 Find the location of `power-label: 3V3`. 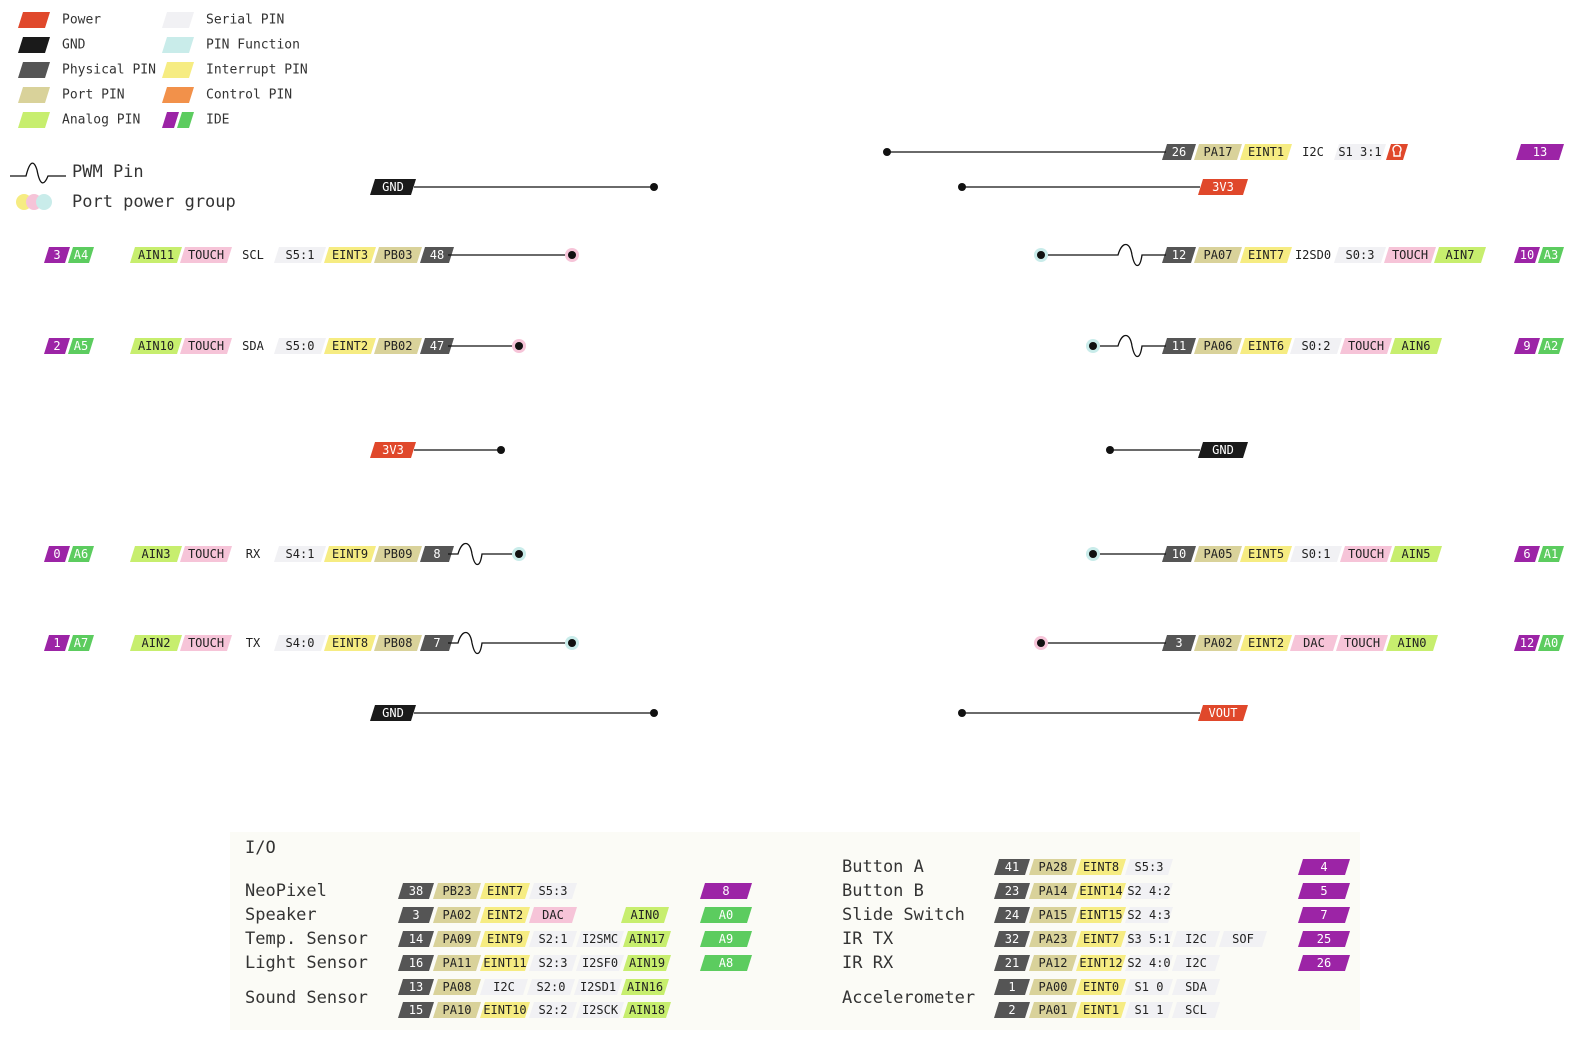

power-label: 3V3 is located at coordinates (393, 450).